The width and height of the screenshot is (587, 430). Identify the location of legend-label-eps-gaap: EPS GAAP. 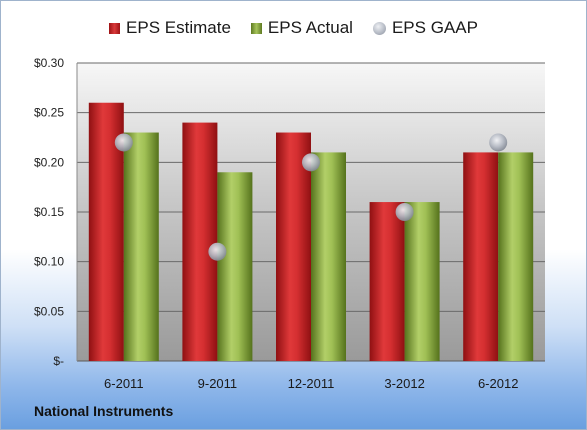
(434, 27).